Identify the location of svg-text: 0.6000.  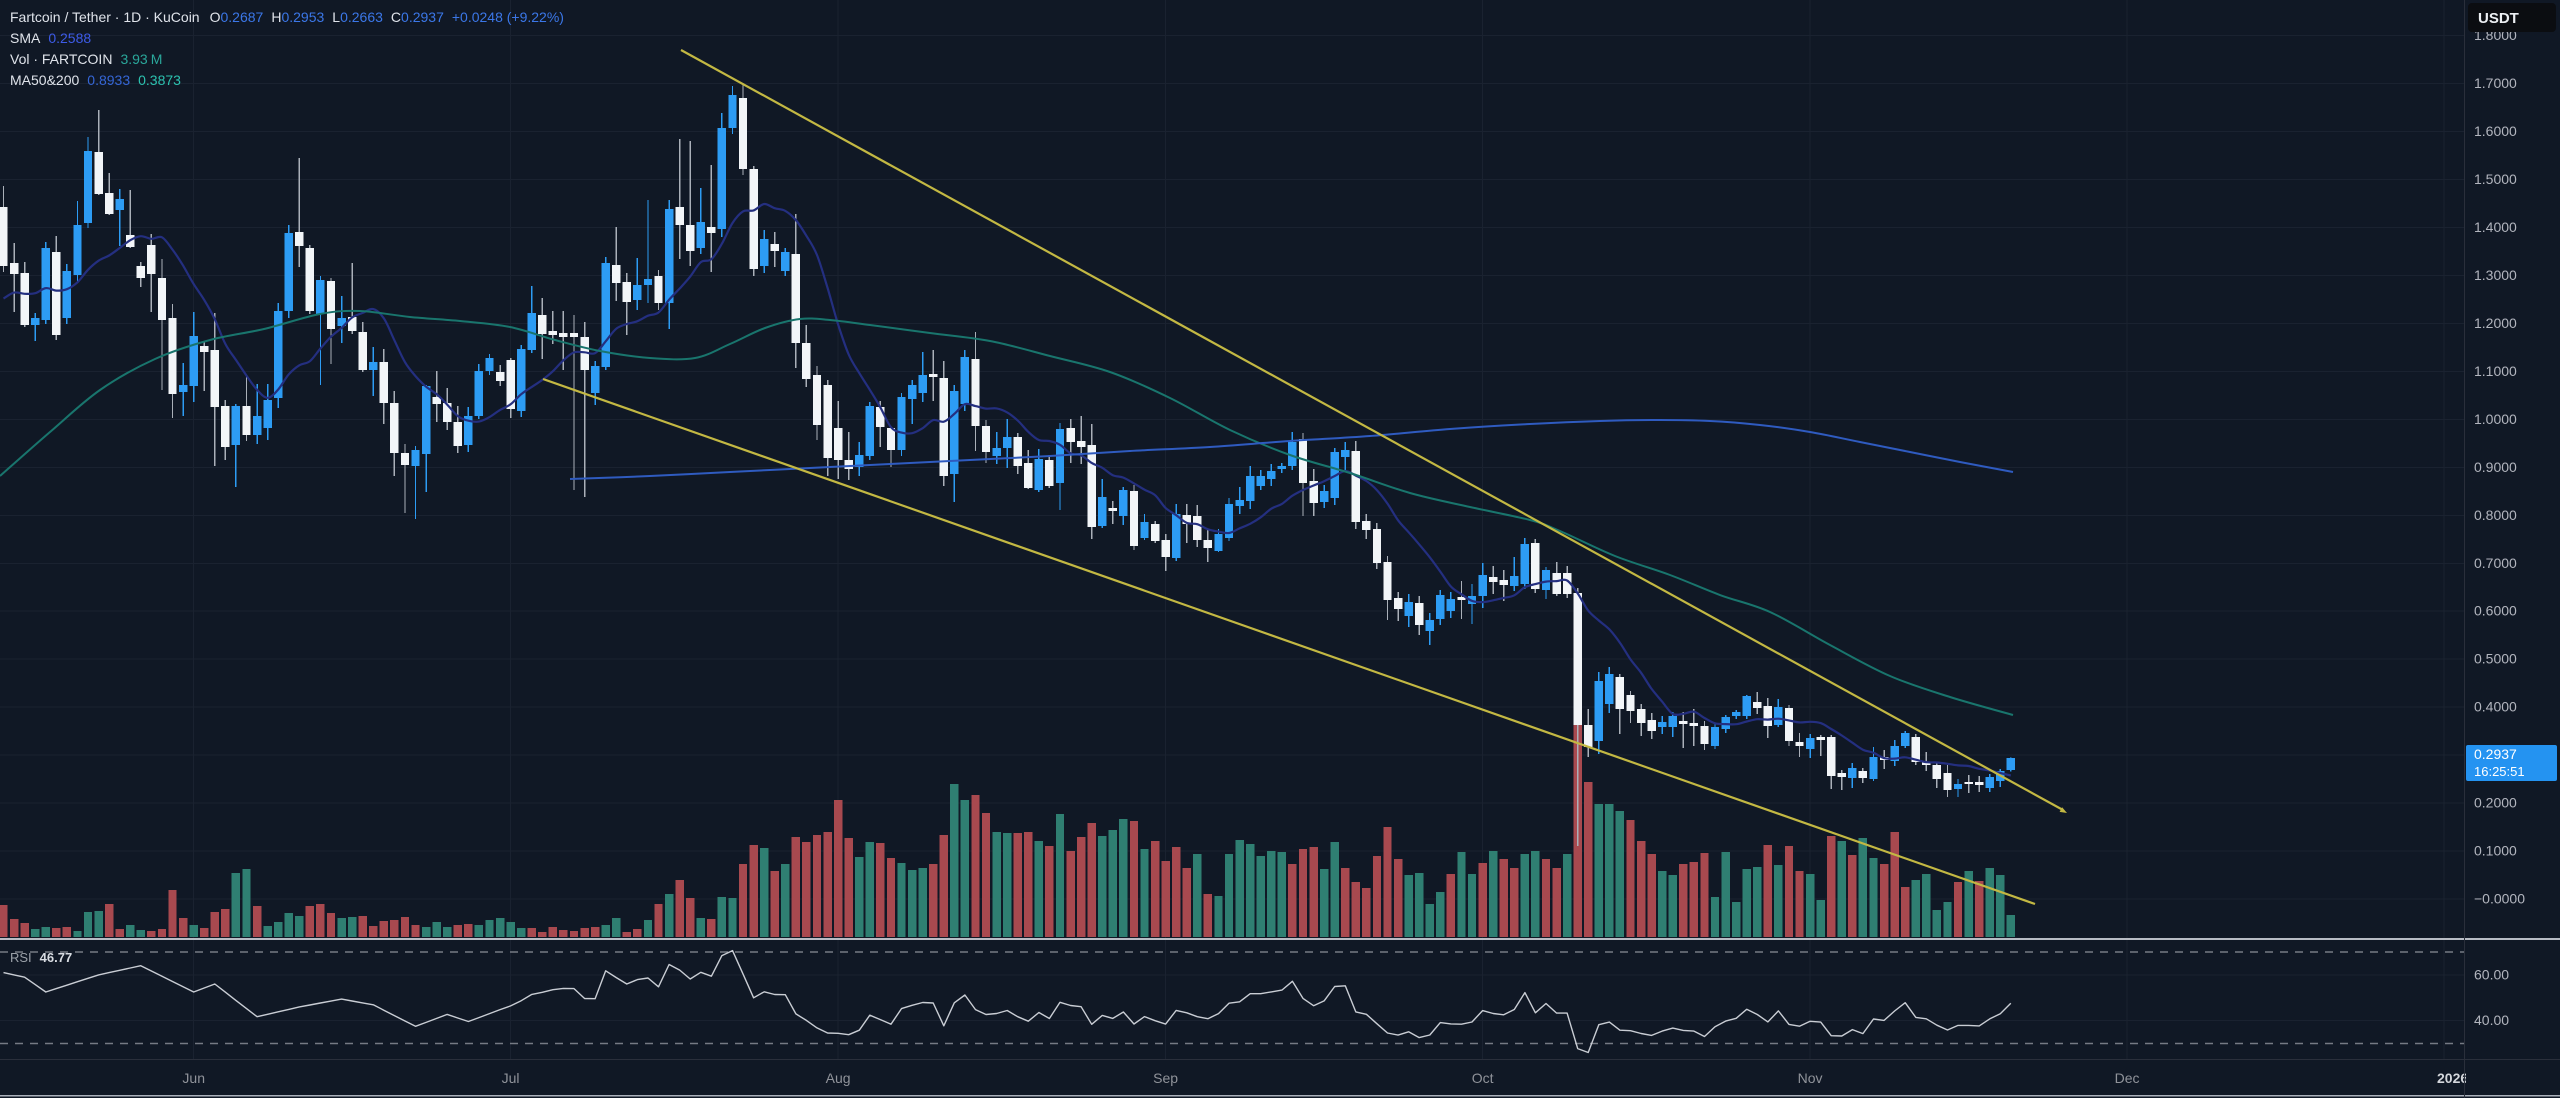
(2495, 611).